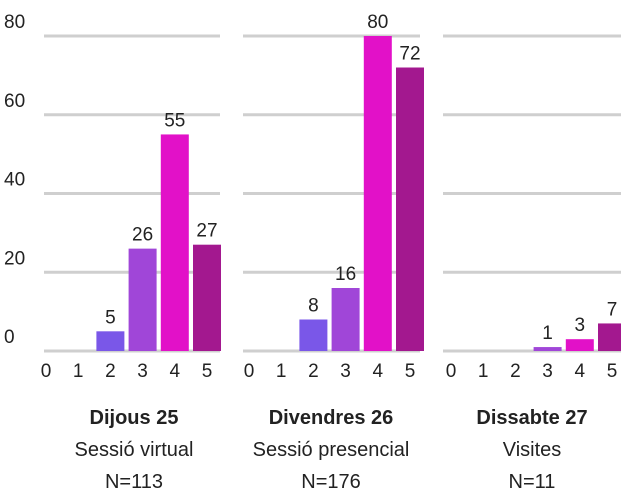 Image resolution: width=621 pixels, height=498 pixels. What do you see at coordinates (14, 101) in the screenshot?
I see `y-tick-label: 60` at bounding box center [14, 101].